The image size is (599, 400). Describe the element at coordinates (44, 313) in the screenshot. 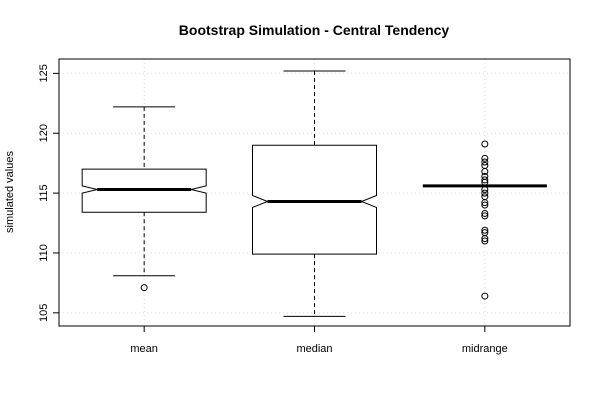

I see `y-tick-label: 105` at that location.